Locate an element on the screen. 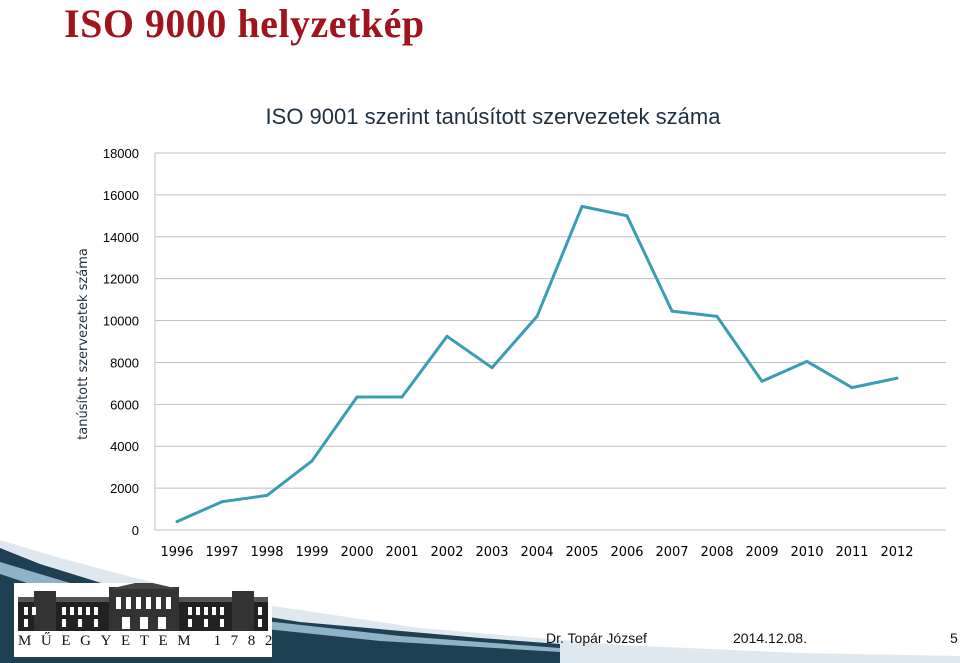  y-tick-label: 4000 is located at coordinates (124, 446).